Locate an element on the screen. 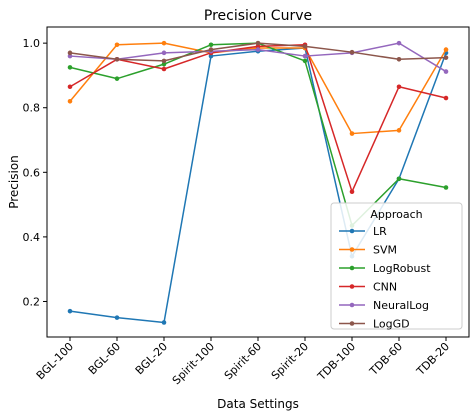  y-tick-label: 0.8 is located at coordinates (32, 108).